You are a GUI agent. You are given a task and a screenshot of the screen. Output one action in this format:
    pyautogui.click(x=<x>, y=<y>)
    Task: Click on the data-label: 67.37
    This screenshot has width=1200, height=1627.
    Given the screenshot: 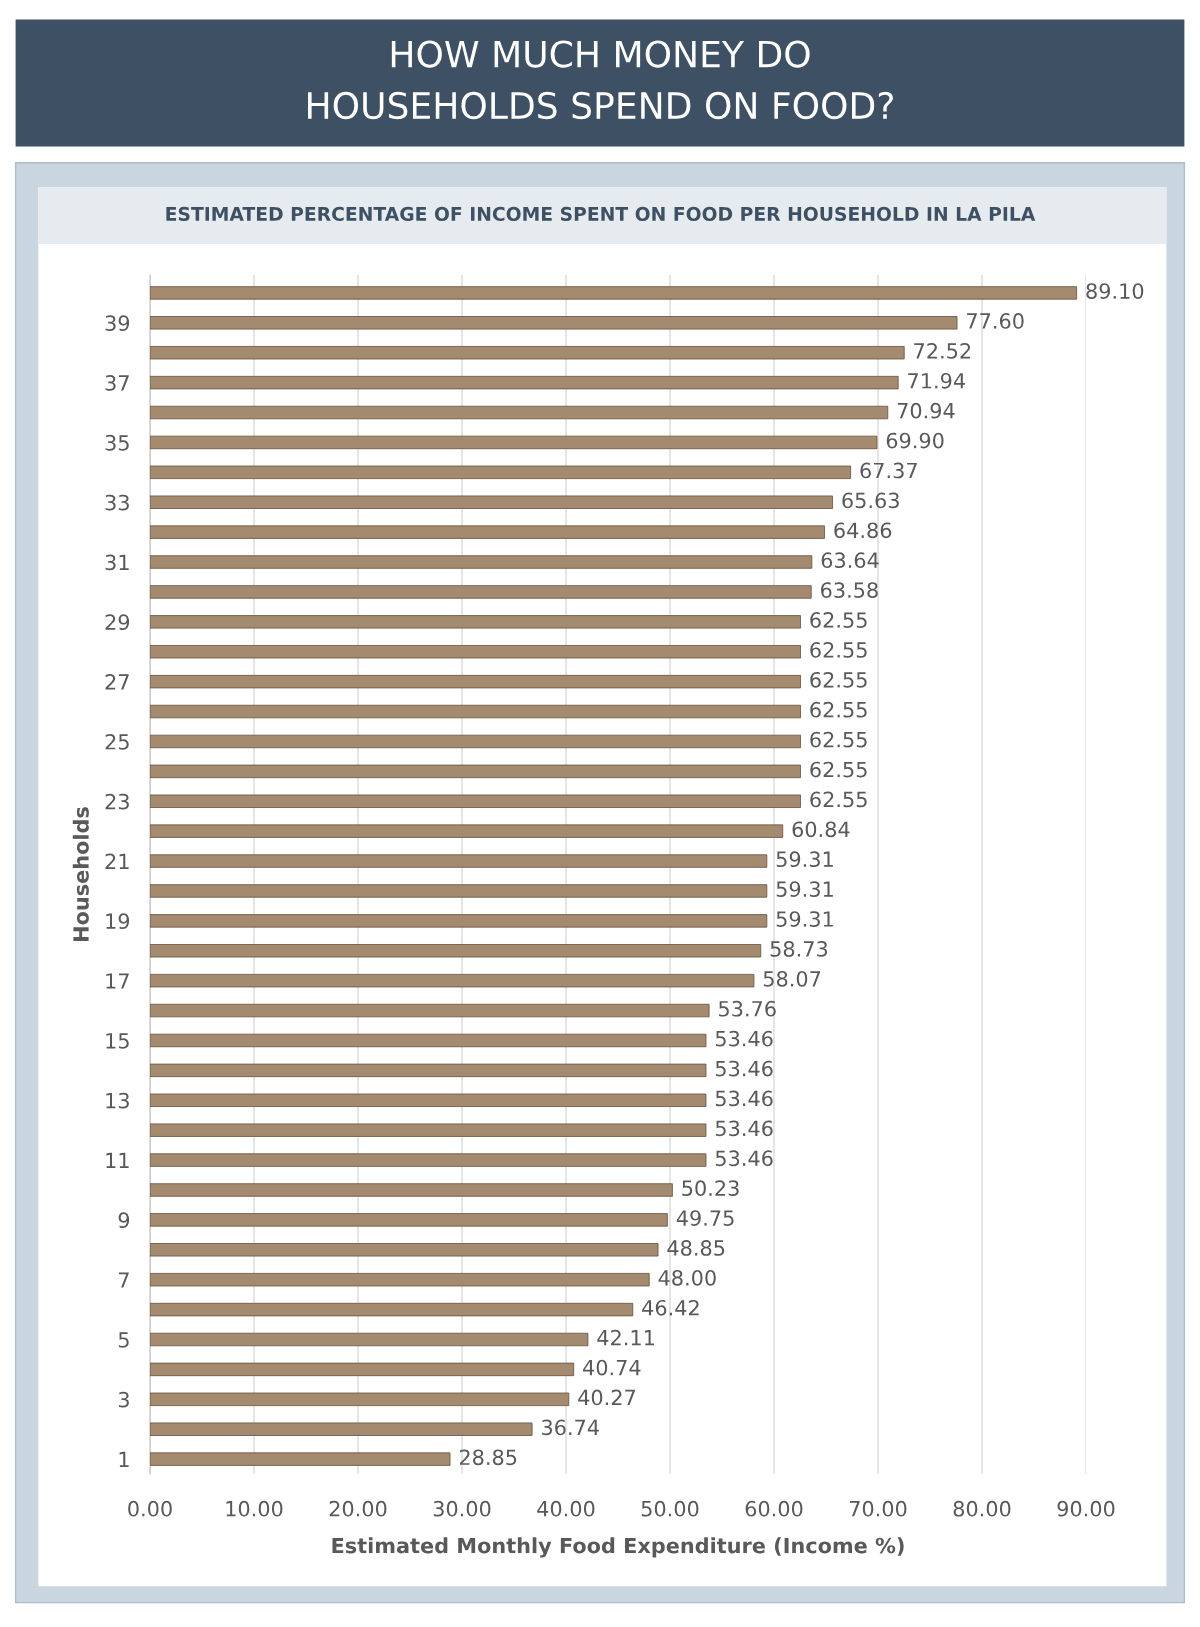 What is the action you would take?
    pyautogui.click(x=888, y=470)
    